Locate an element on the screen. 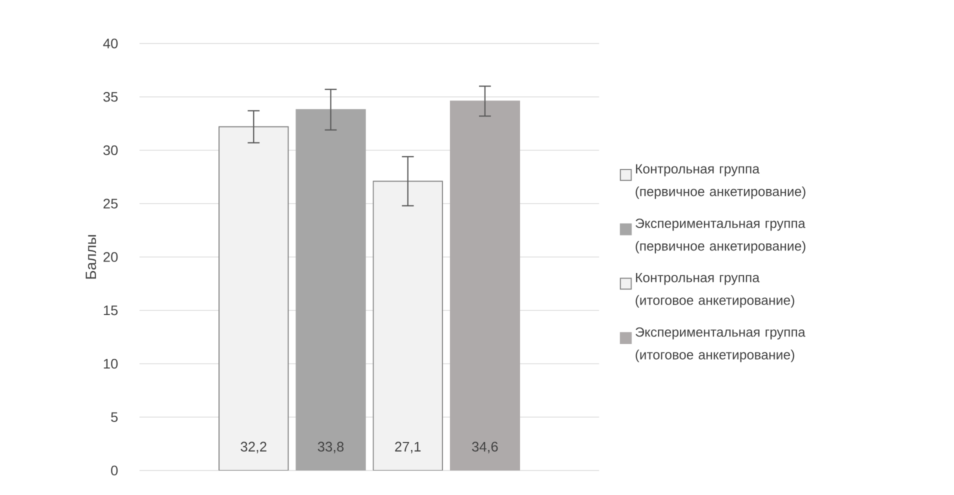 This screenshot has width=954, height=495. legend-label: Контрольная группа (первичное анкетирование) is located at coordinates (721, 181).